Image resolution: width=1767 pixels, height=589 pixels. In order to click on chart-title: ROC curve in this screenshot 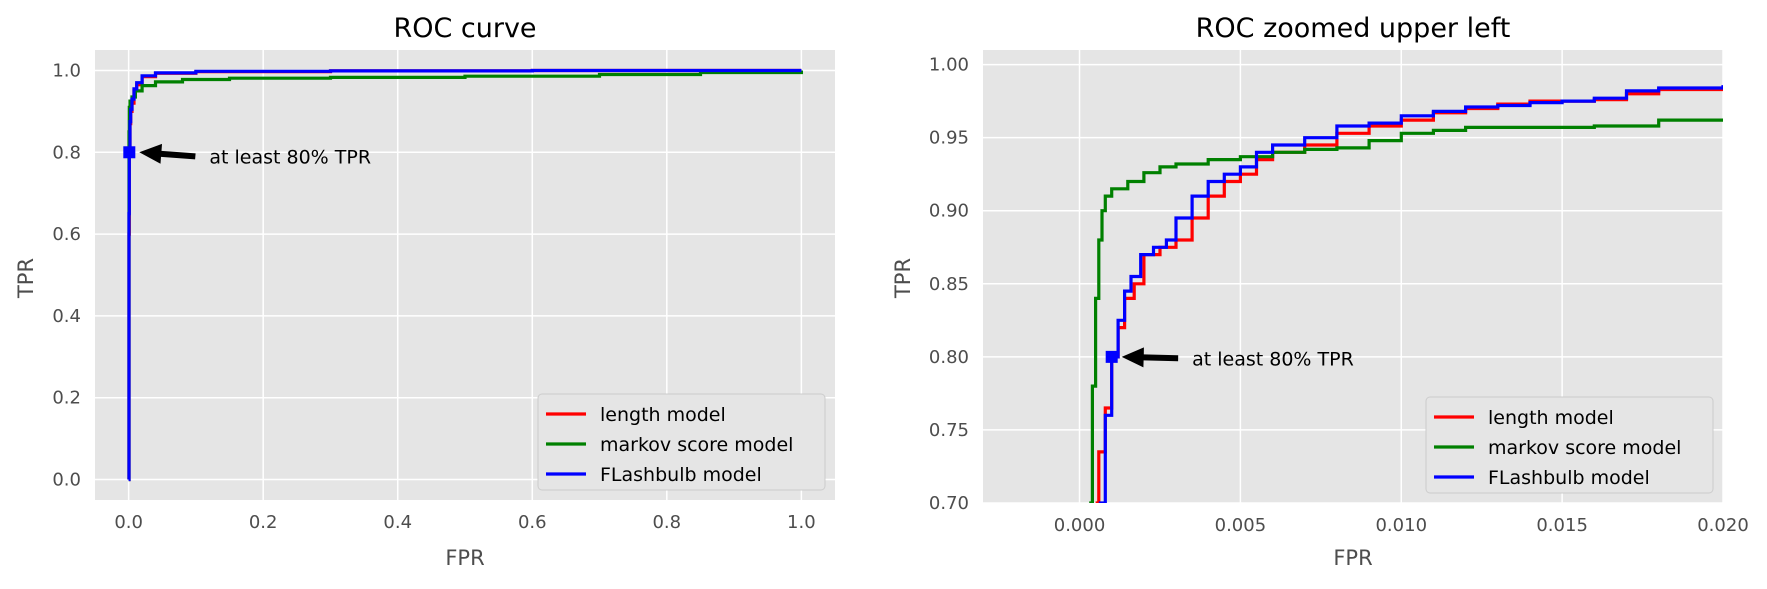, I will do `click(464, 28)`.